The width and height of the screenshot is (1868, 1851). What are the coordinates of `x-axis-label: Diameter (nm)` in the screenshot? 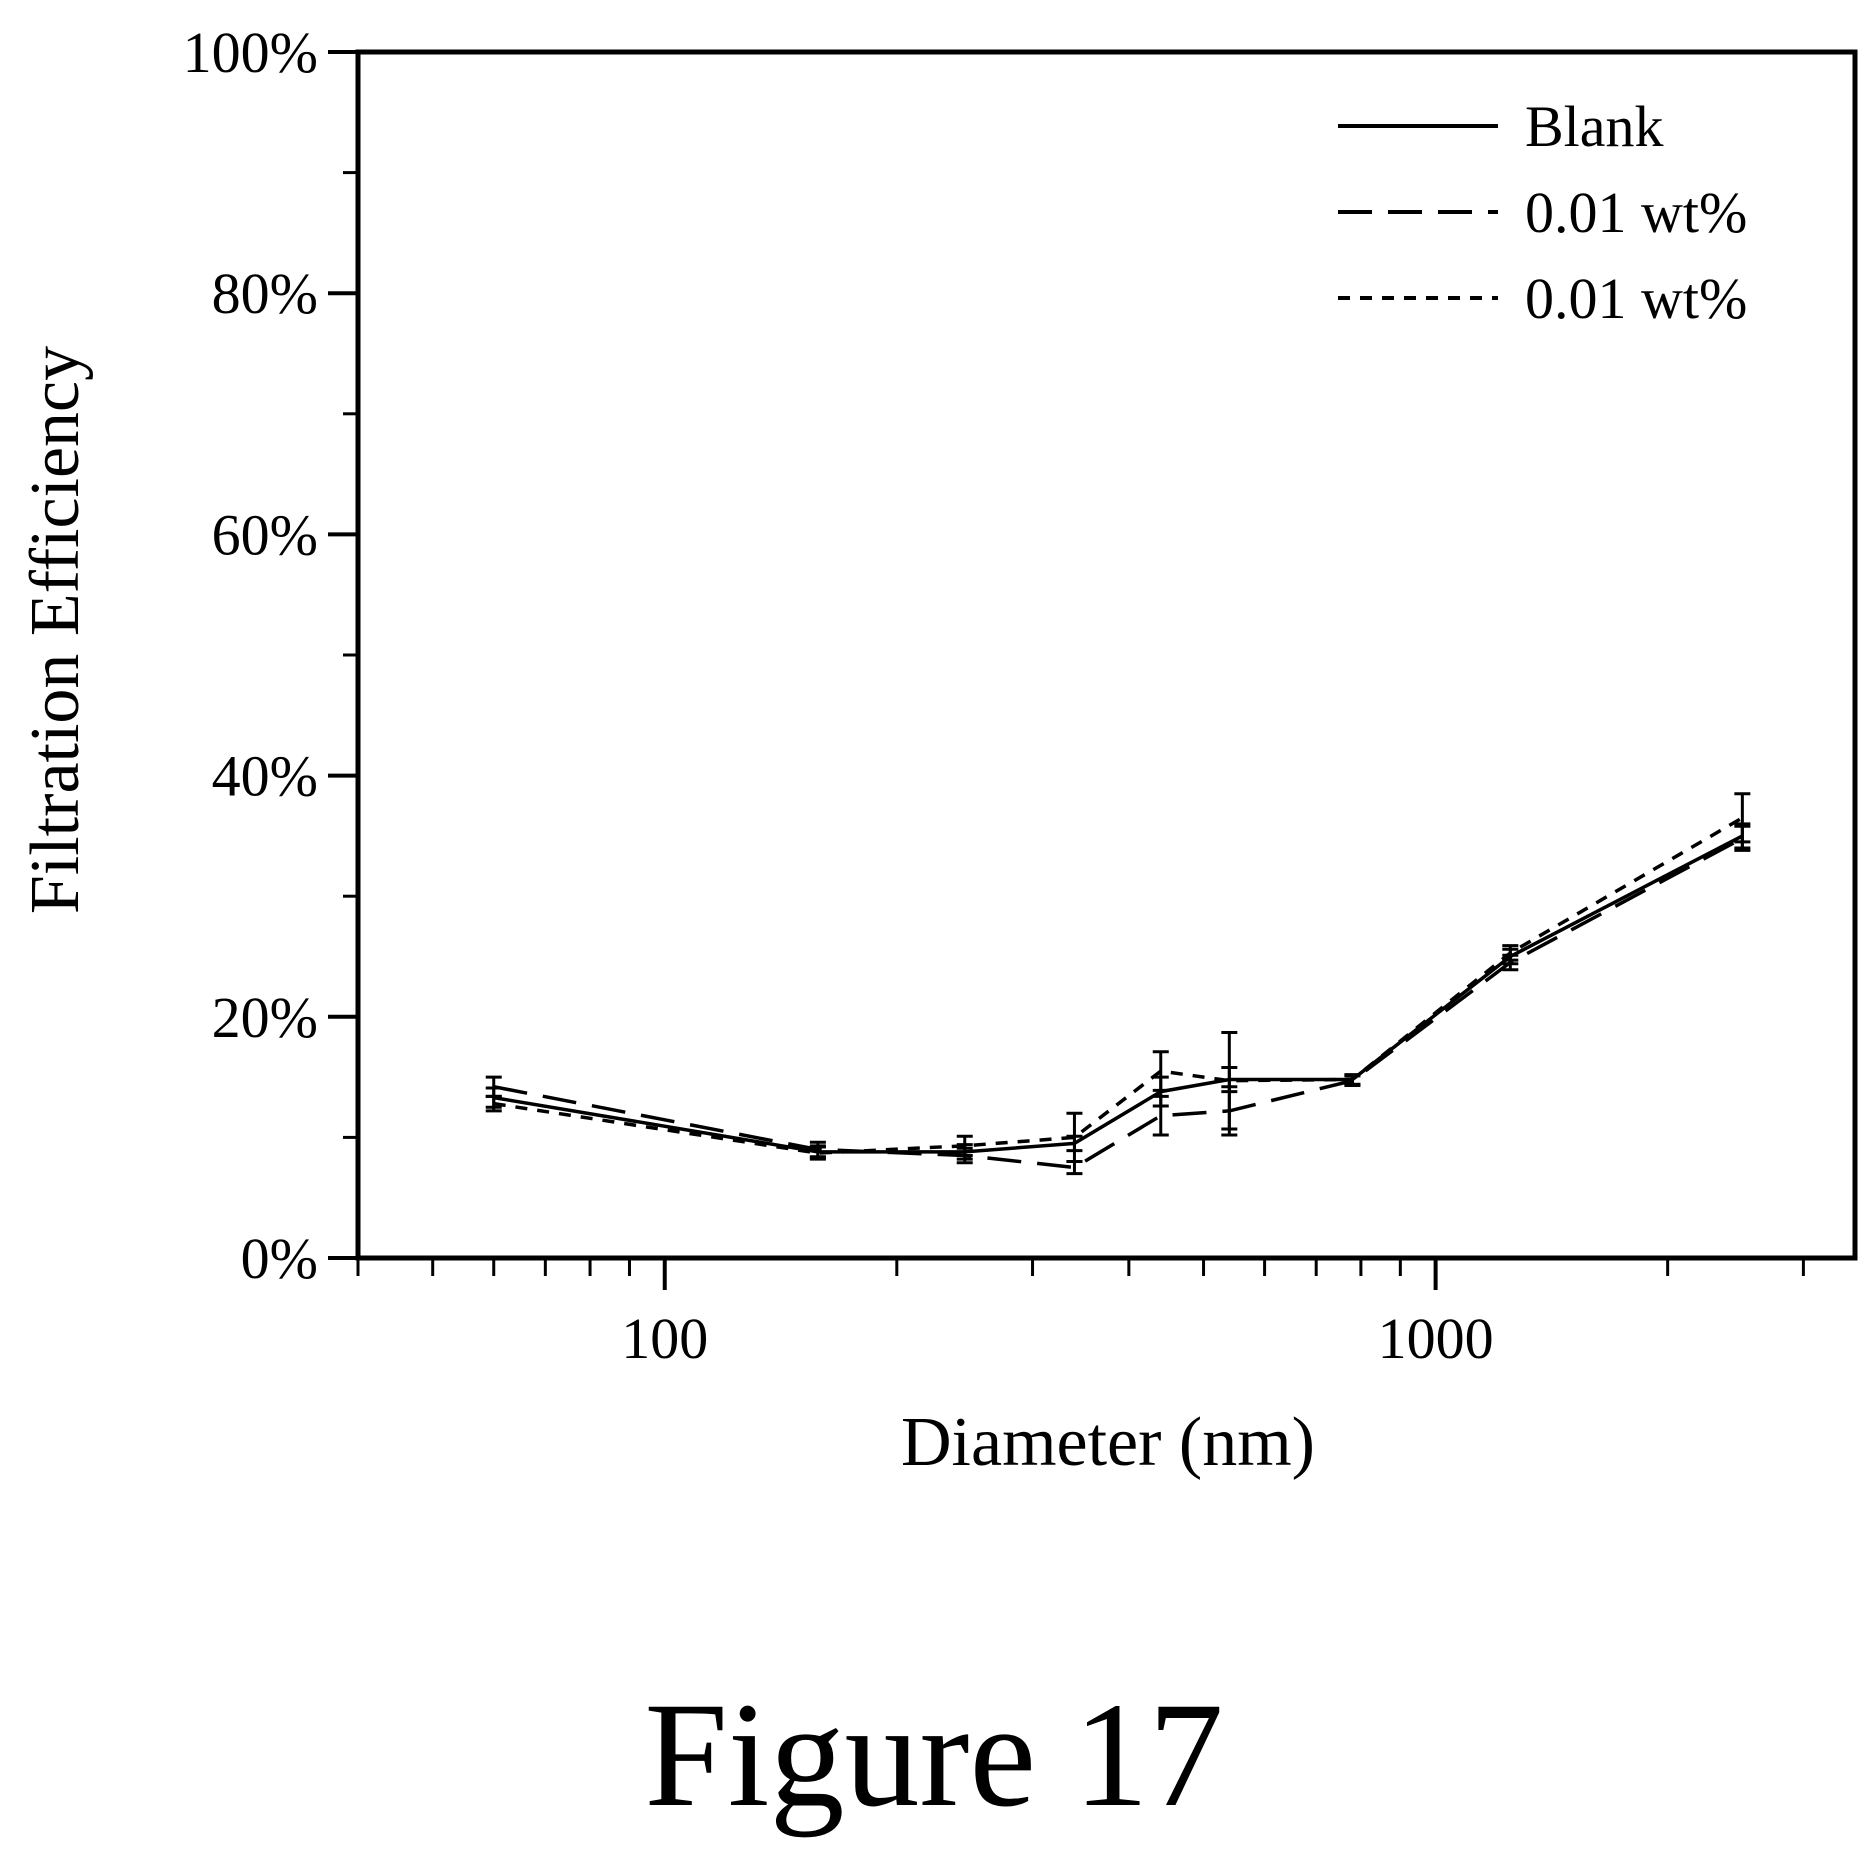 It's located at (1108, 1442).